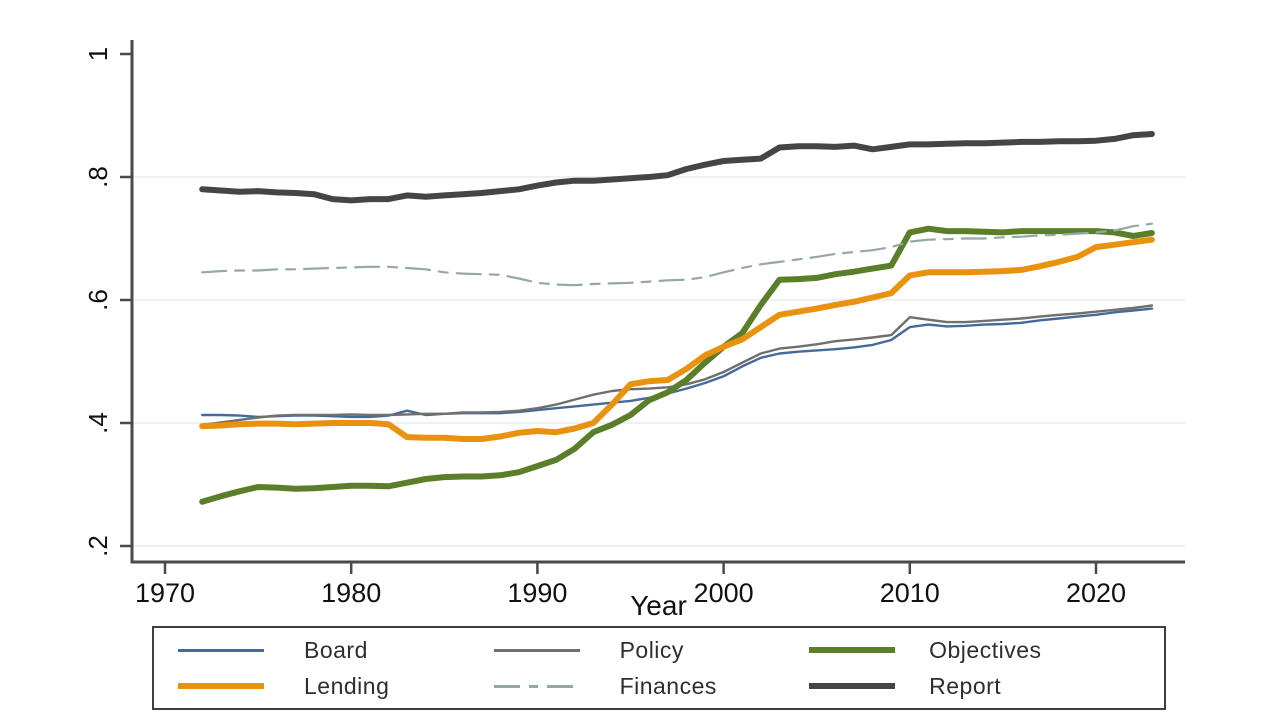 The height and width of the screenshot is (720, 1280). What do you see at coordinates (351, 593) in the screenshot?
I see `x-tick-label: 1980` at bounding box center [351, 593].